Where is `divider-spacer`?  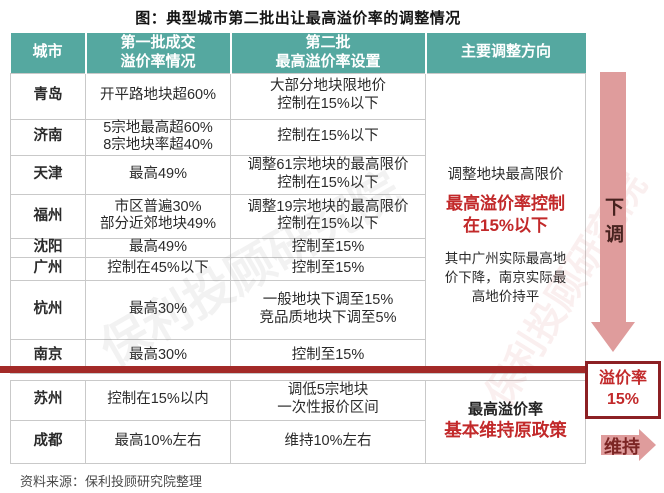 divider-spacer is located at coordinates (298, 376).